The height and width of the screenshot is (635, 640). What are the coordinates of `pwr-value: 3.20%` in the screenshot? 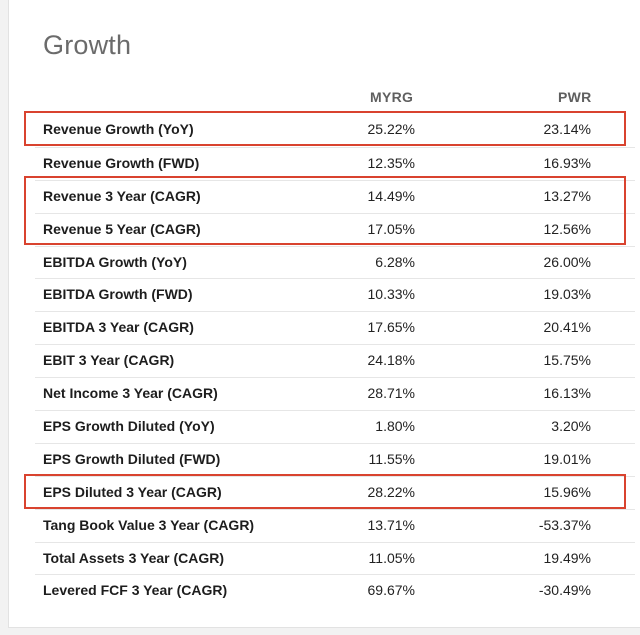 It's located at (571, 426).